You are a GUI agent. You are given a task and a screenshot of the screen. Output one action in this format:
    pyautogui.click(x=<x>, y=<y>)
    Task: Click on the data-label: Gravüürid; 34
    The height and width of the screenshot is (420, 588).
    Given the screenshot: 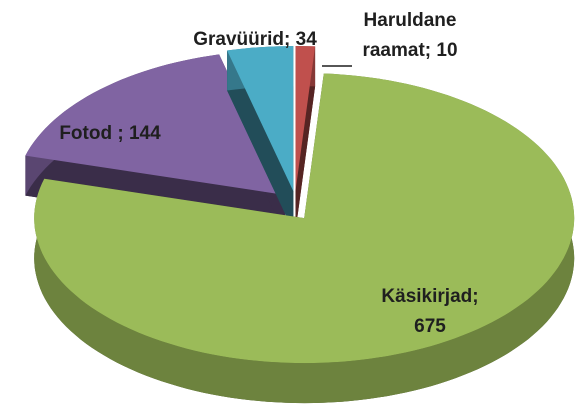 What is the action you would take?
    pyautogui.click(x=255, y=39)
    